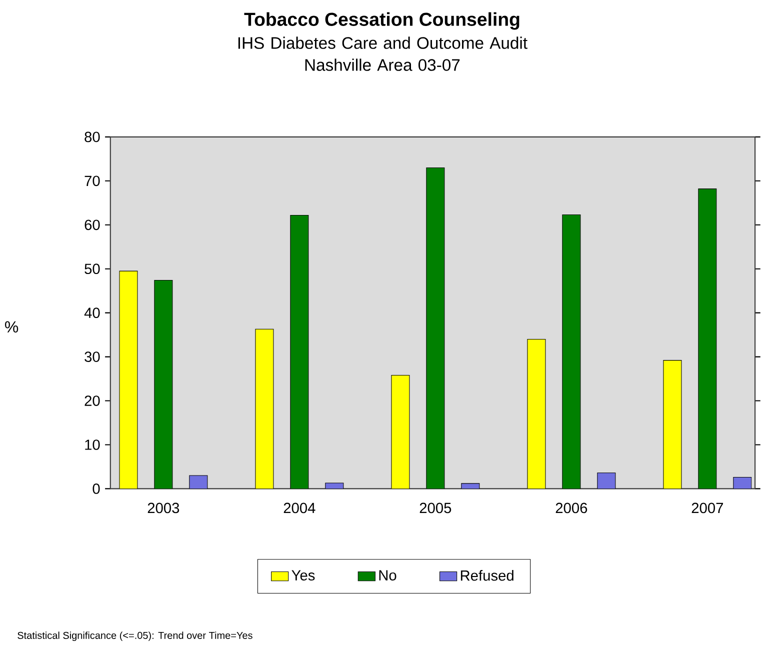 The image size is (776, 647). I want to click on y-tick-label: 40, so click(92, 313).